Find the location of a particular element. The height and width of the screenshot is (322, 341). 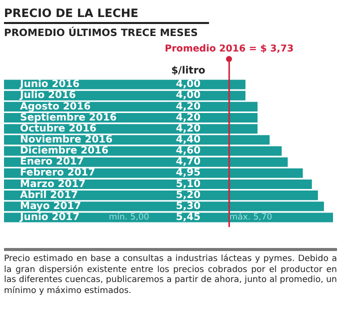

text: Precio estimado en base a consultas a industrias lácteas y pymes. Debido a la gran dispersión existente entre los precios cobrados por el productor en las diferentes cuencas, publicaremos a partir de ahora, junto al promedio, un mínimo y máximo estimados. is located at coordinates (170, 272).